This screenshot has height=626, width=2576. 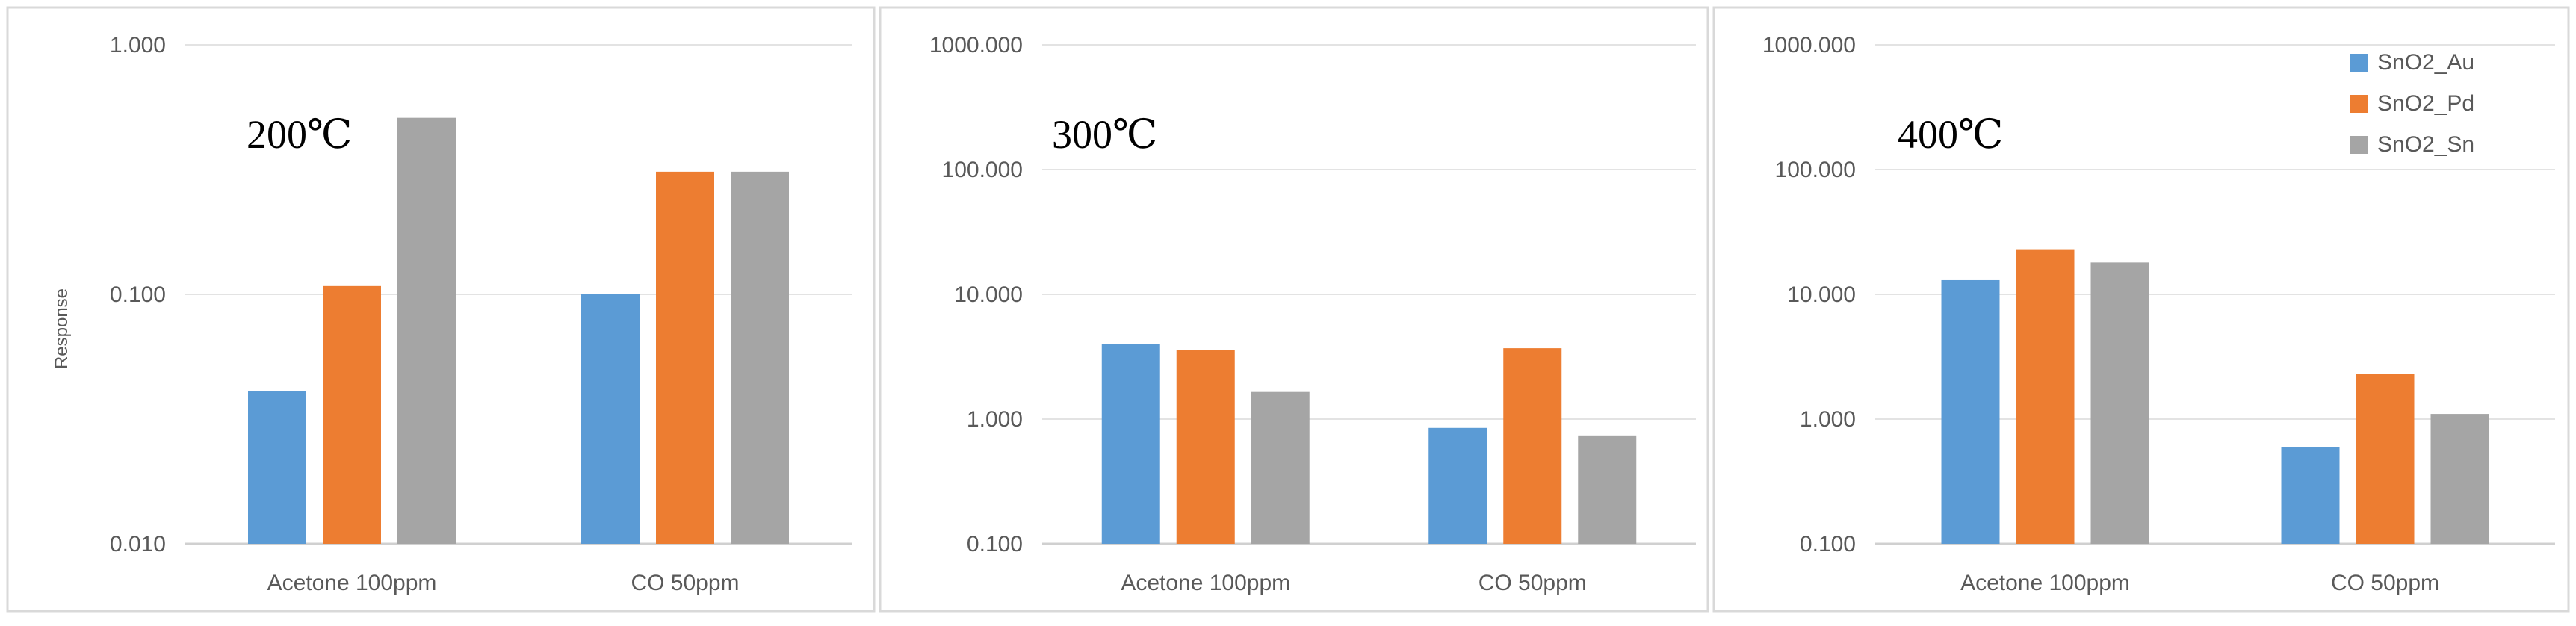 What do you see at coordinates (1950, 134) in the screenshot?
I see `chart-title: 400℃` at bounding box center [1950, 134].